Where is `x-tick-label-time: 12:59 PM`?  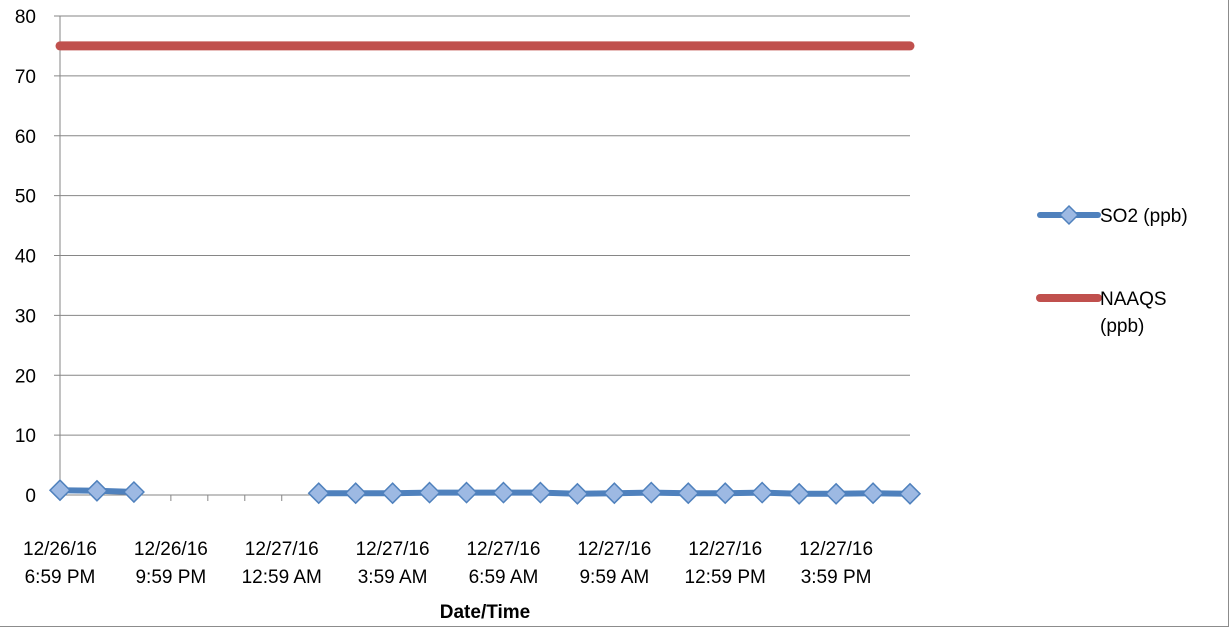 x-tick-label-time: 12:59 PM is located at coordinates (725, 577).